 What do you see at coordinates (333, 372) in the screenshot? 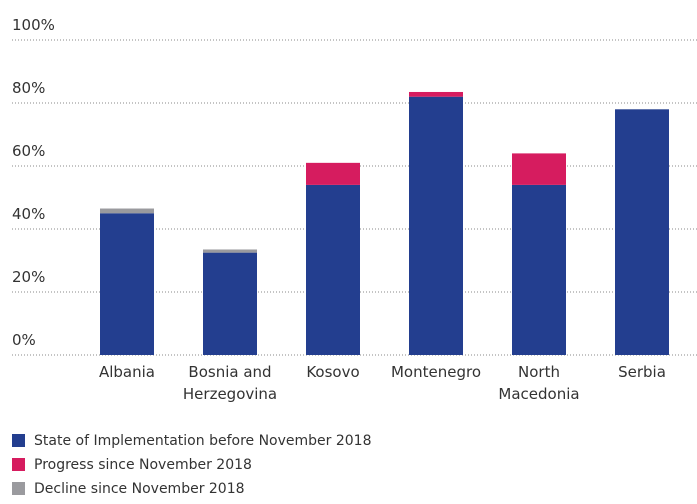
I see `x-tick-label: Kosovo` at bounding box center [333, 372].